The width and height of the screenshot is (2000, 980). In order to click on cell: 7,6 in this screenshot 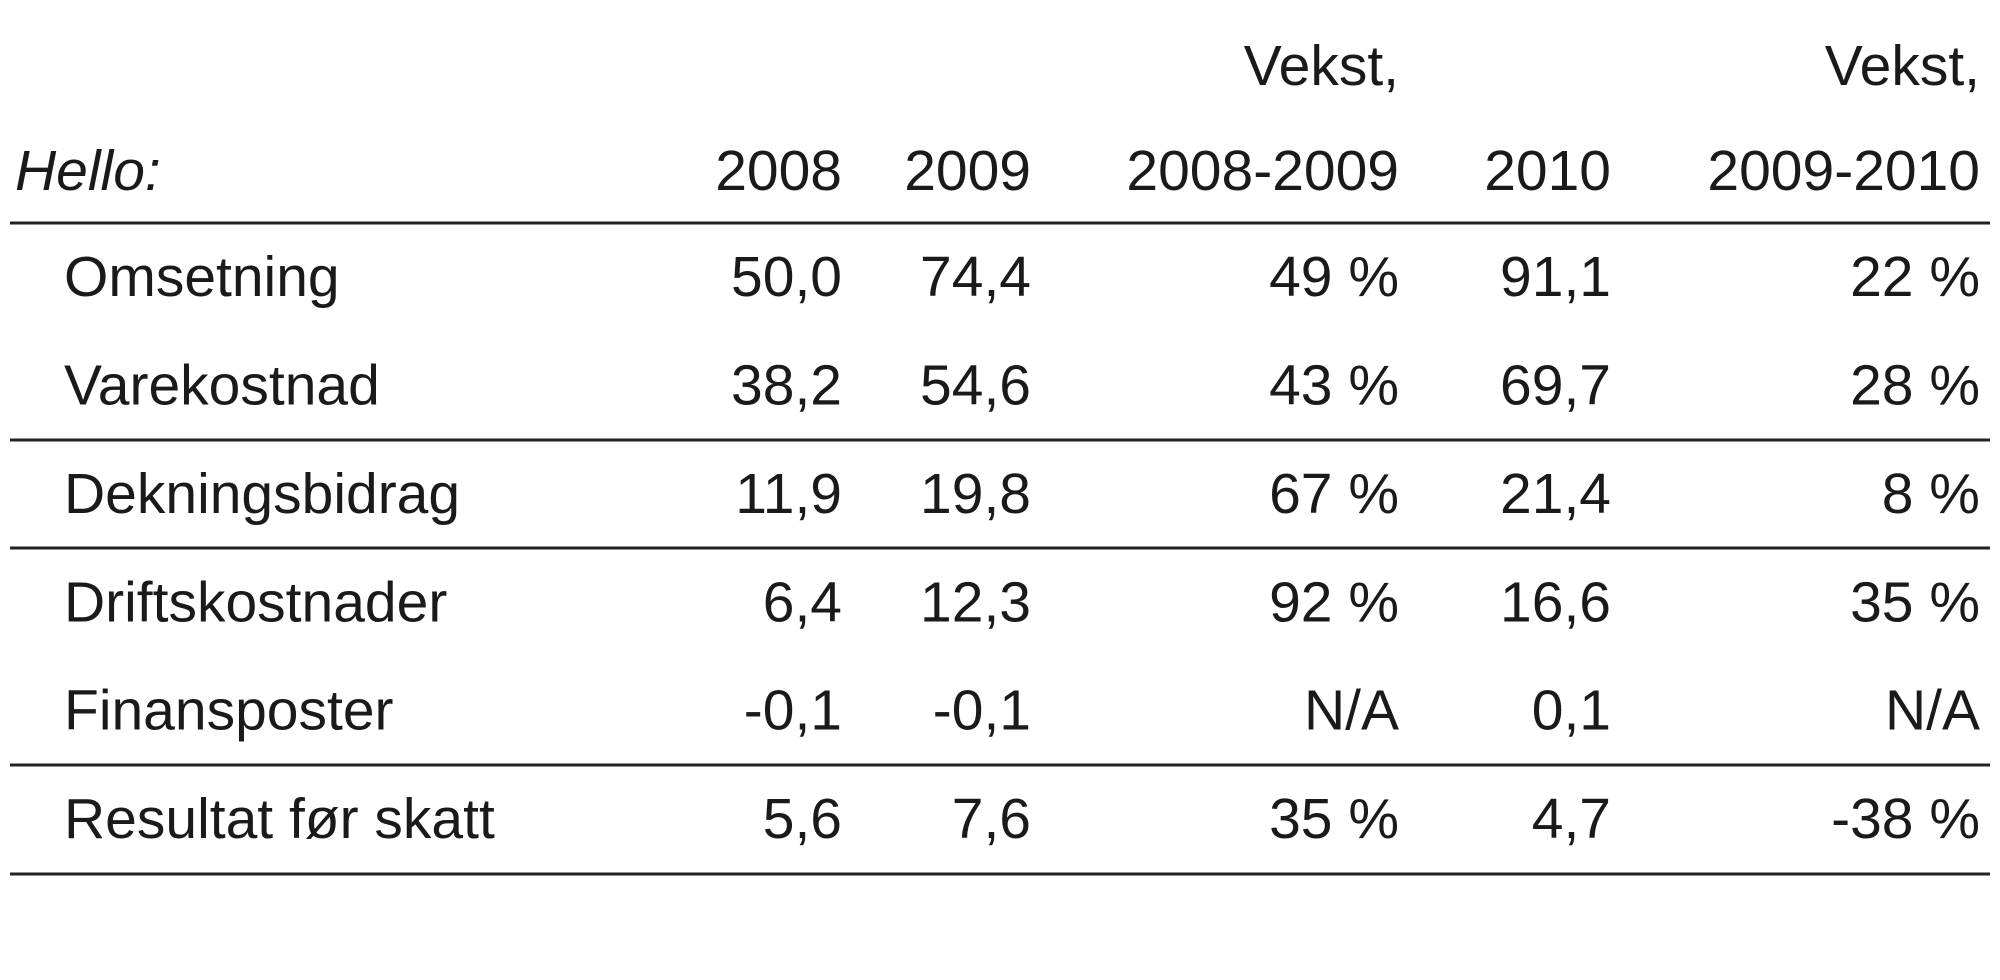, I will do `click(991, 819)`.